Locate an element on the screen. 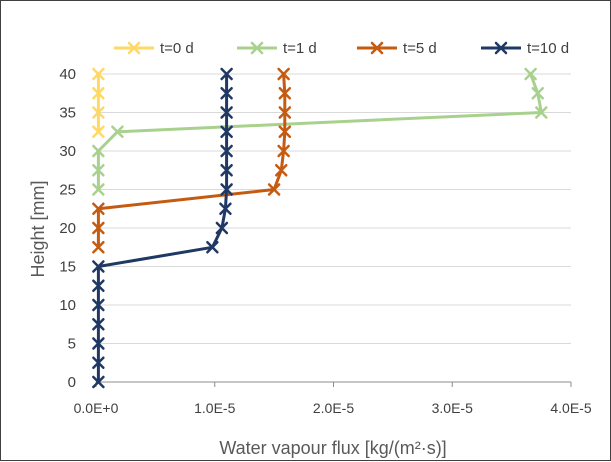  y-axis-title: Height [mm] is located at coordinates (38, 228).